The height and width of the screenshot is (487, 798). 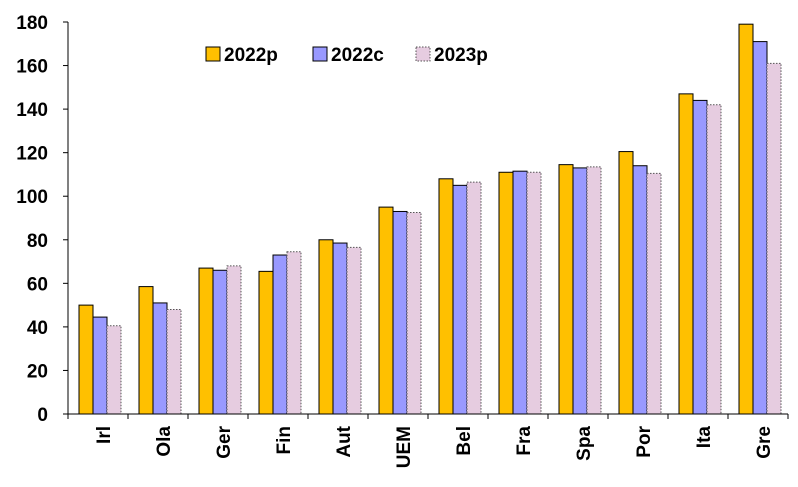 I want to click on y-tick-label: 120, so click(x=32, y=154).